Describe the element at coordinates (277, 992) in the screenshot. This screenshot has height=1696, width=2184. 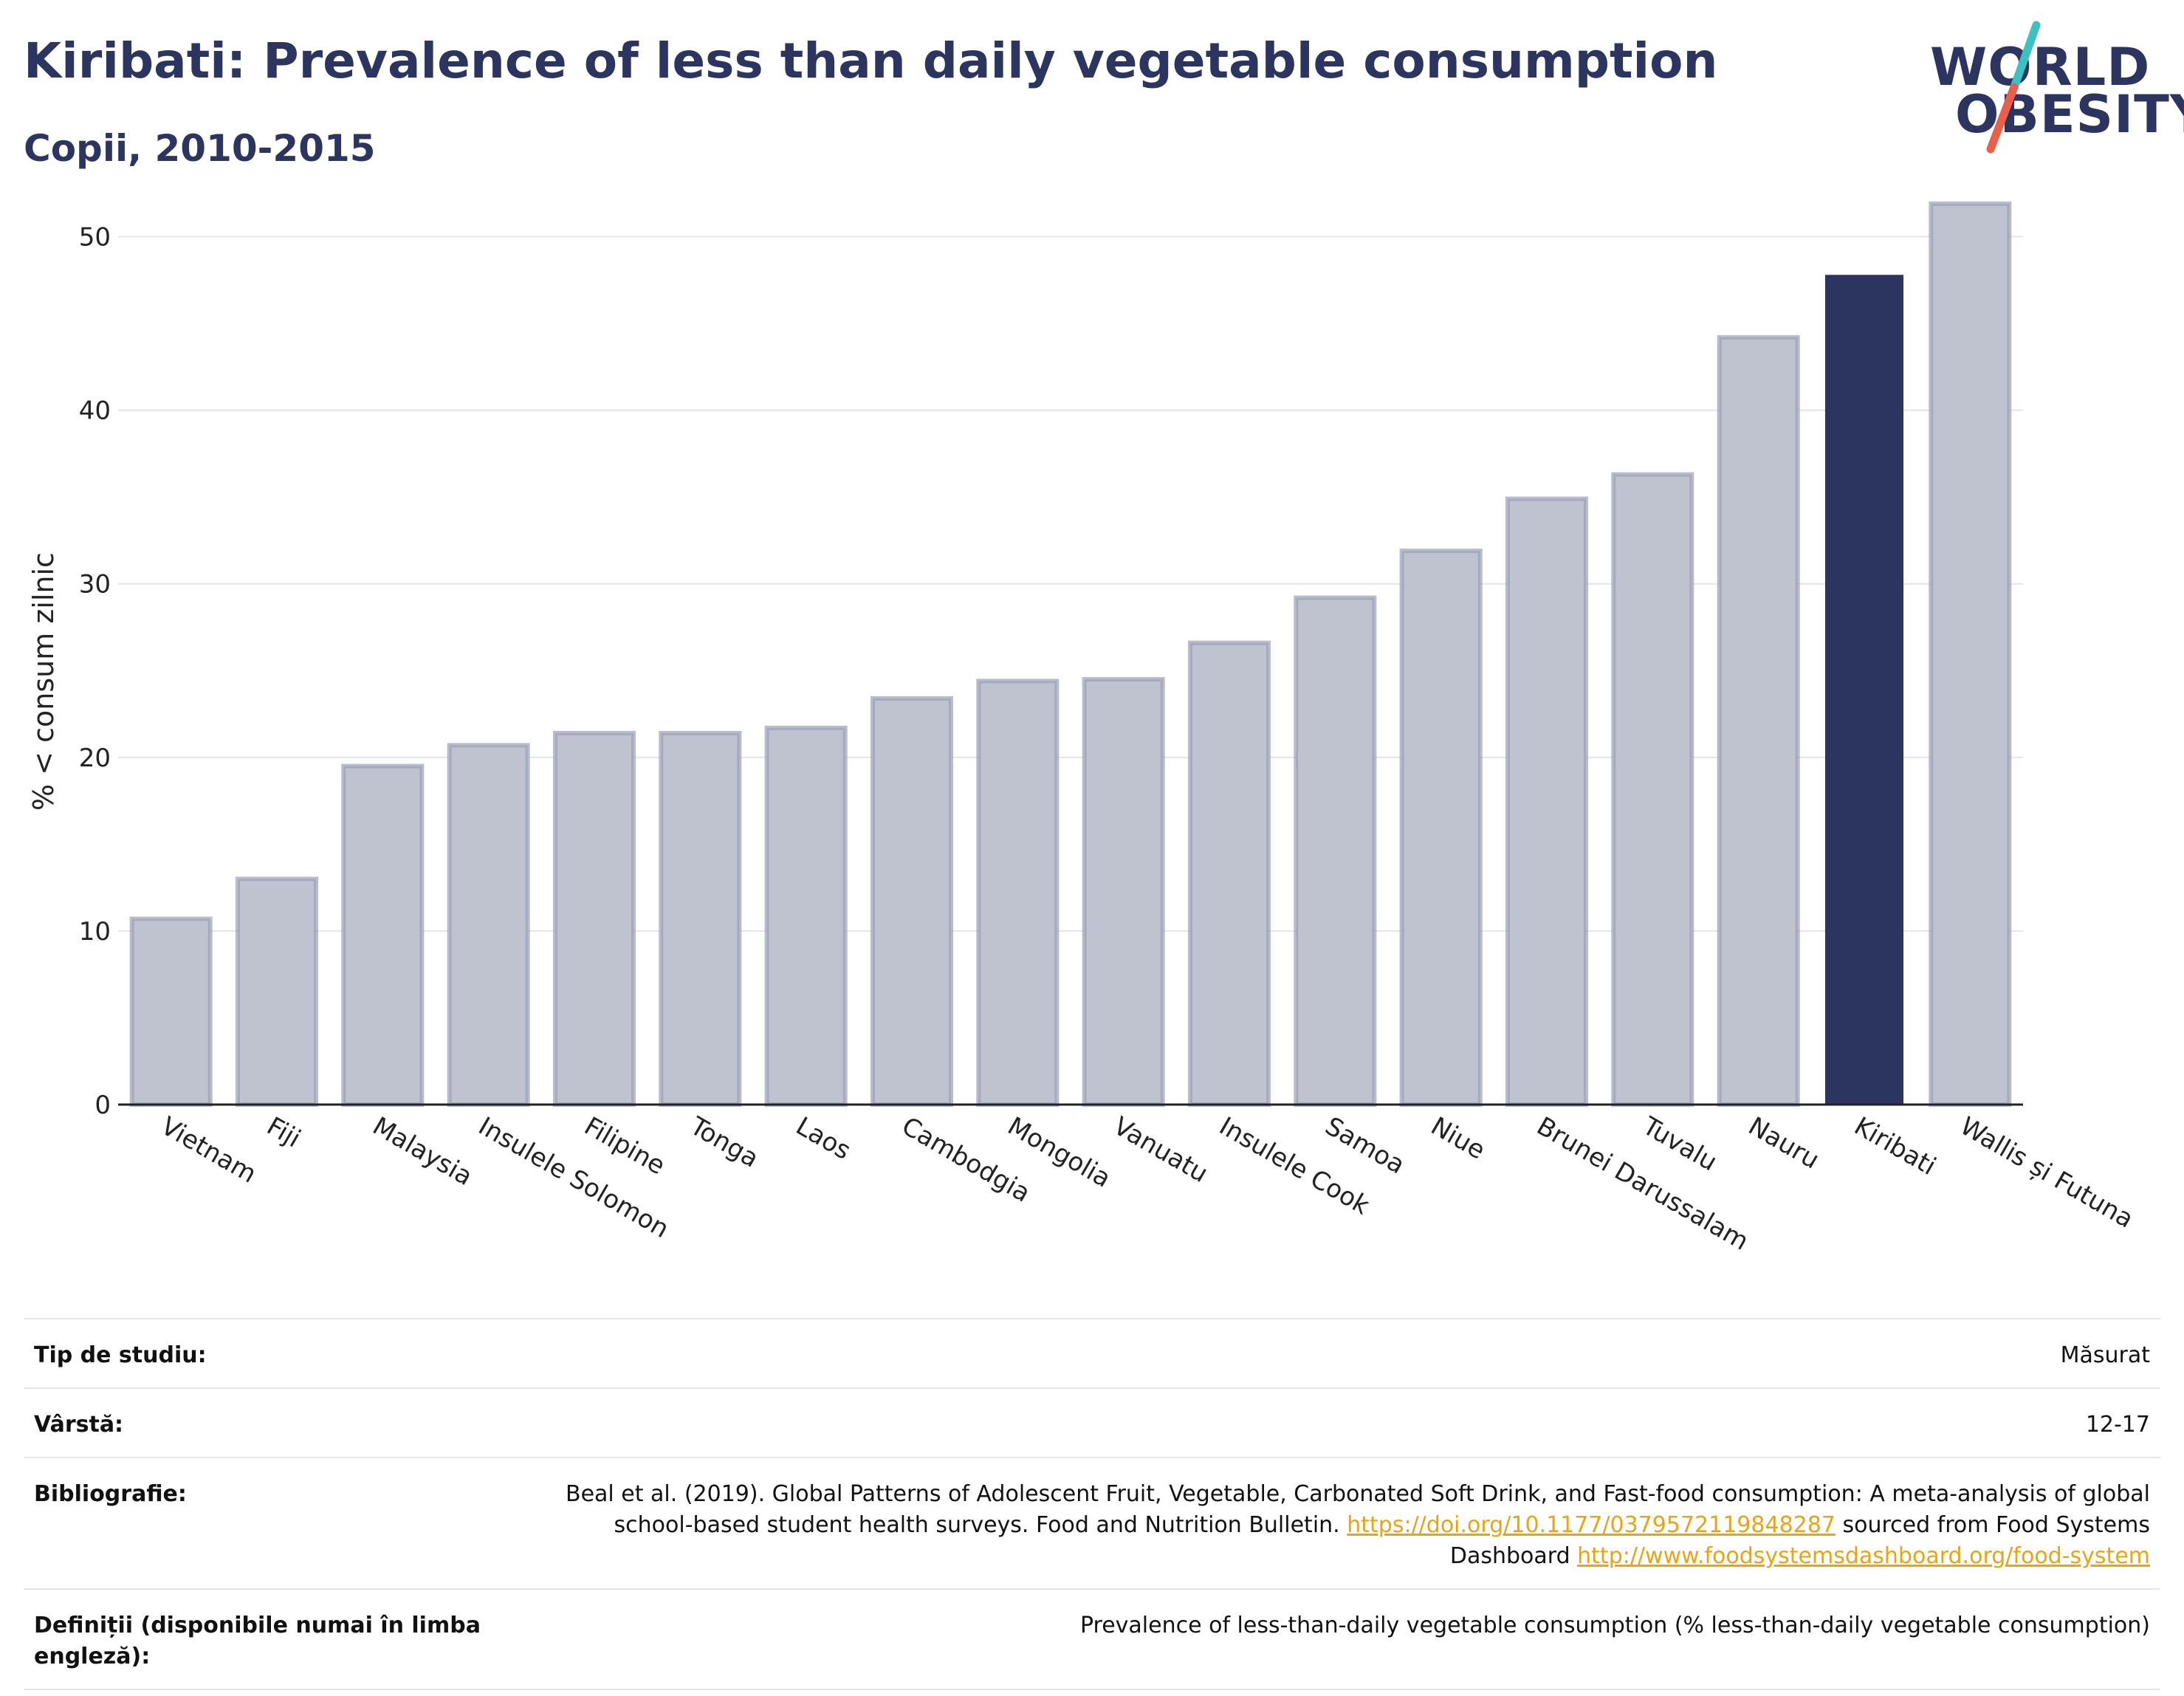
I see `bar-fiji` at that location.